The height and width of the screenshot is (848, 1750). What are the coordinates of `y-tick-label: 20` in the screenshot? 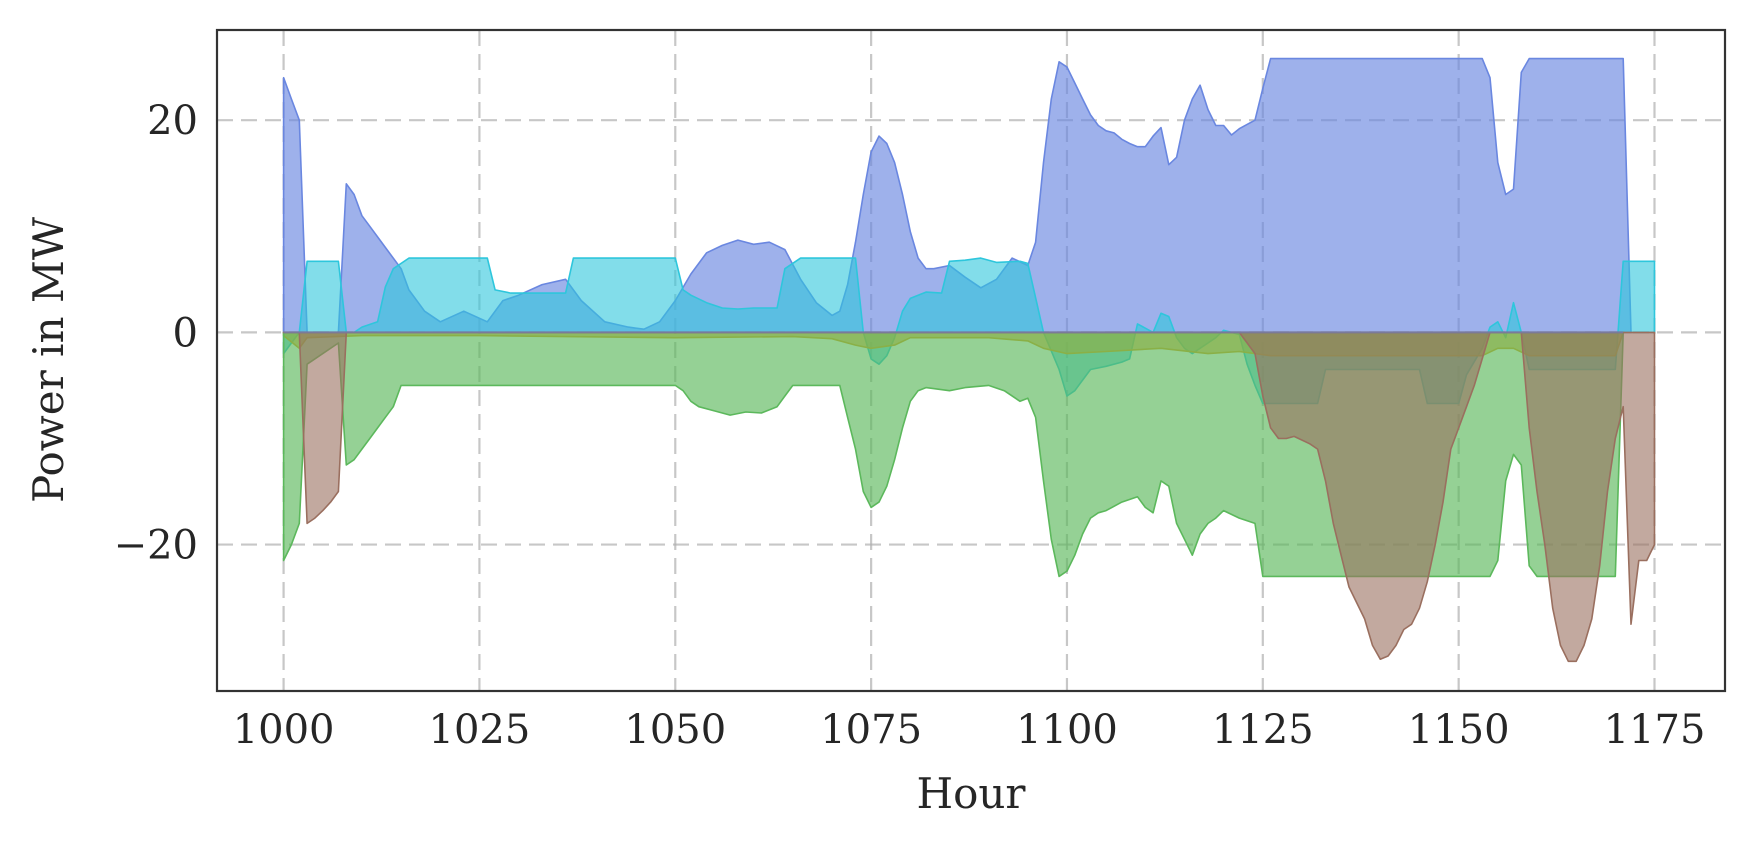 It's located at (172, 121).